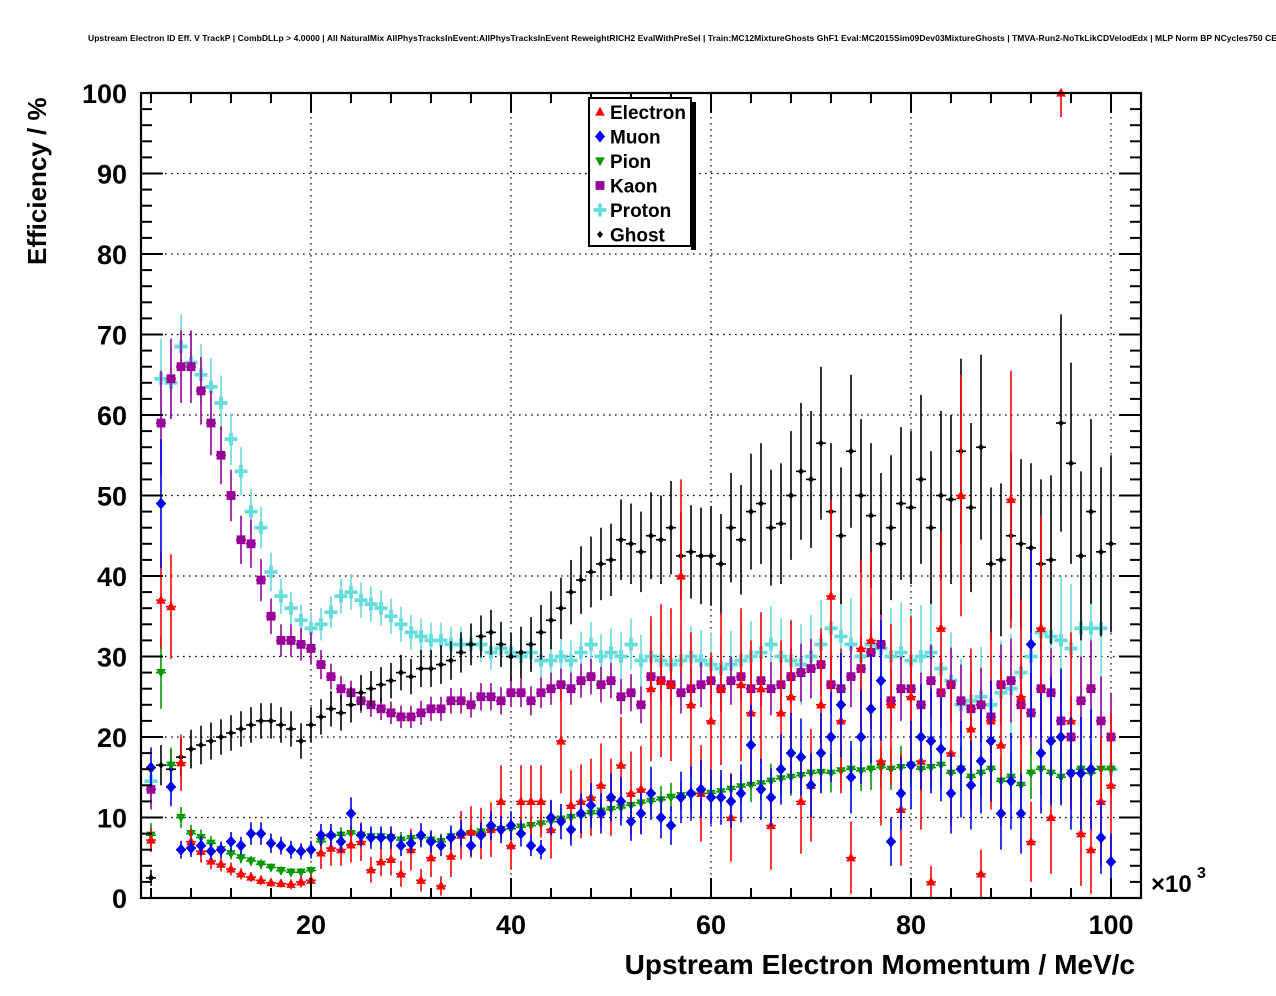 Image resolution: width=1276 pixels, height=996 pixels. Describe the element at coordinates (642, 173) in the screenshot. I see `legend: Electron Muon Pion Kaon Proton Ghost` at that location.